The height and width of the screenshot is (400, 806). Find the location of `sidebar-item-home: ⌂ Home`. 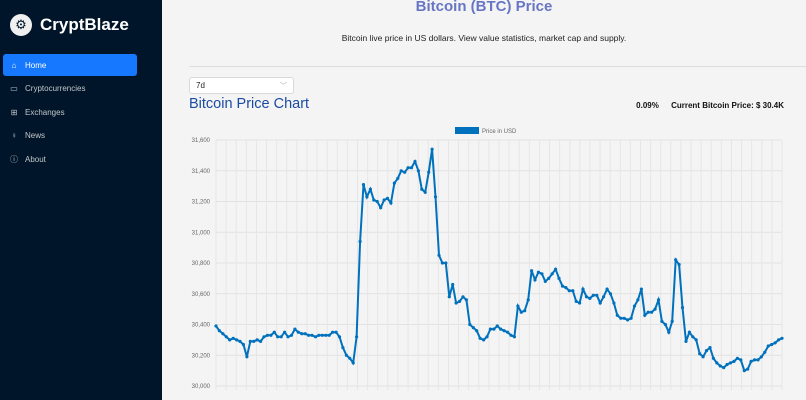

sidebar-item-home: ⌂ Home is located at coordinates (70, 65).